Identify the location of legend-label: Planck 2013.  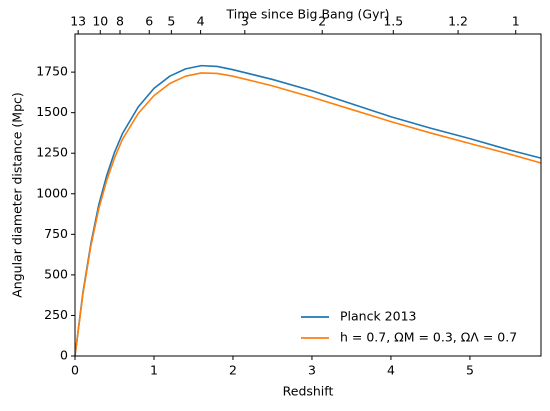
(378, 316).